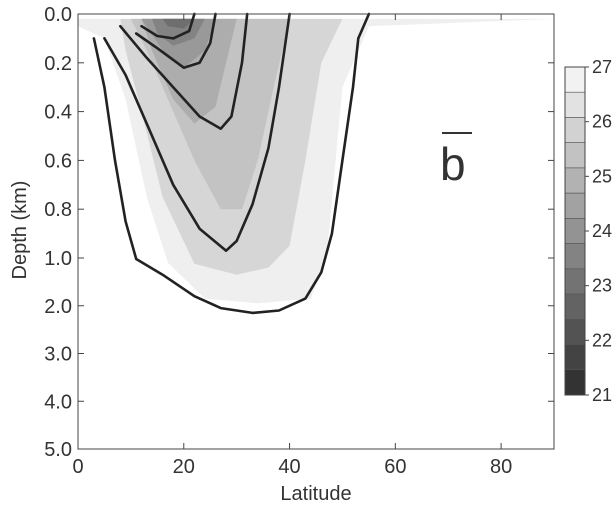  What do you see at coordinates (58, 307) in the screenshot?
I see `y-tick-label: 2.0` at bounding box center [58, 307].